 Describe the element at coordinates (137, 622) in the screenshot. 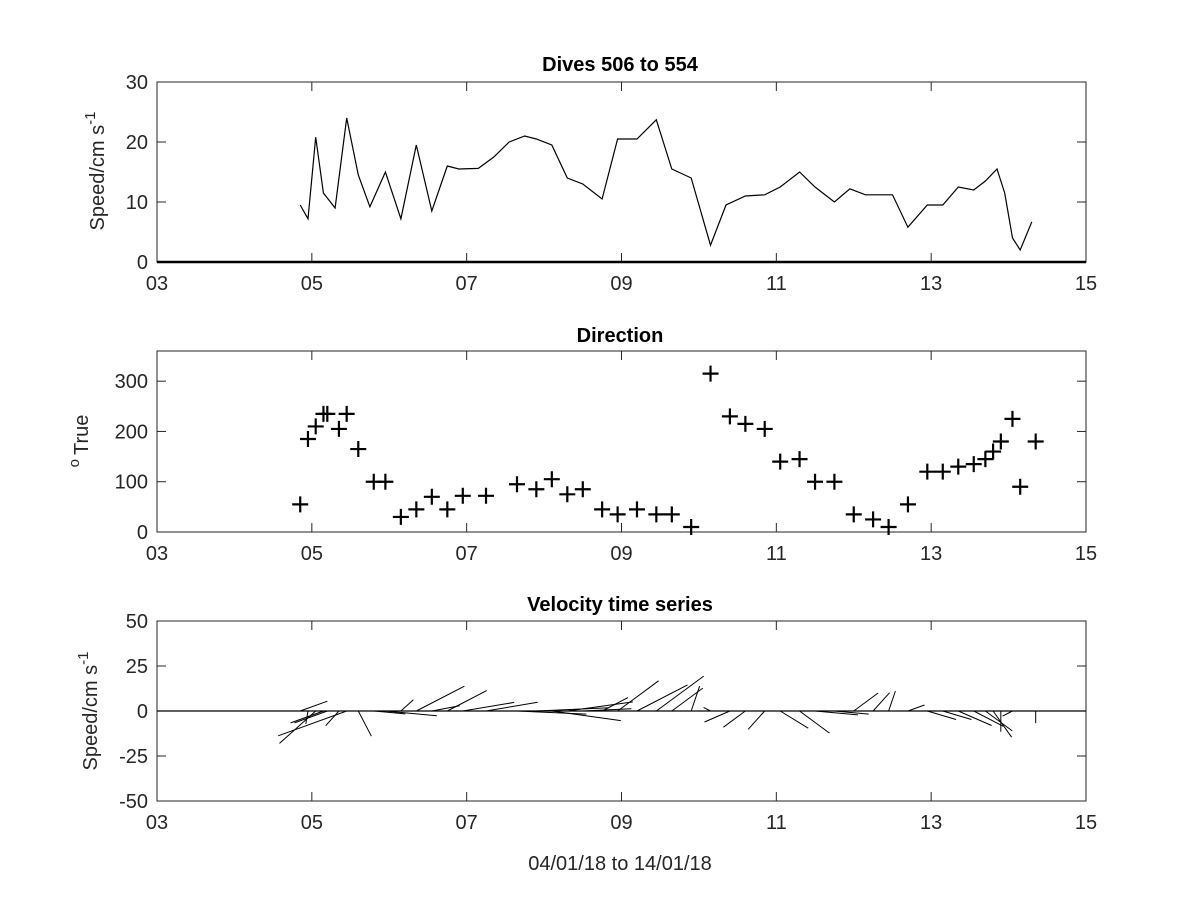

I see `velocity-ytick-label: 50` at that location.